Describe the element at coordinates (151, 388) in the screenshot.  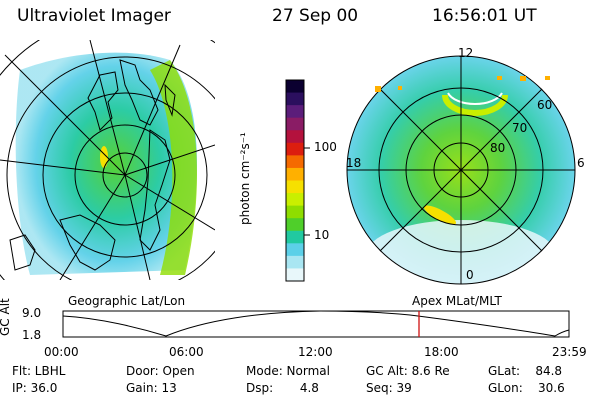
I see `info-gain: Gain: 13` at that location.